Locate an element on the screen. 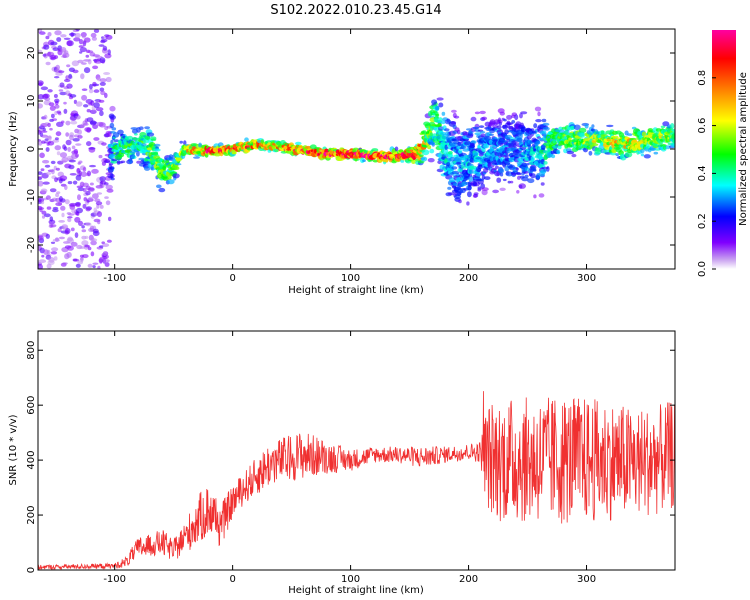 This screenshot has width=750, height=600. colorbar-gradient is located at coordinates (724, 149).